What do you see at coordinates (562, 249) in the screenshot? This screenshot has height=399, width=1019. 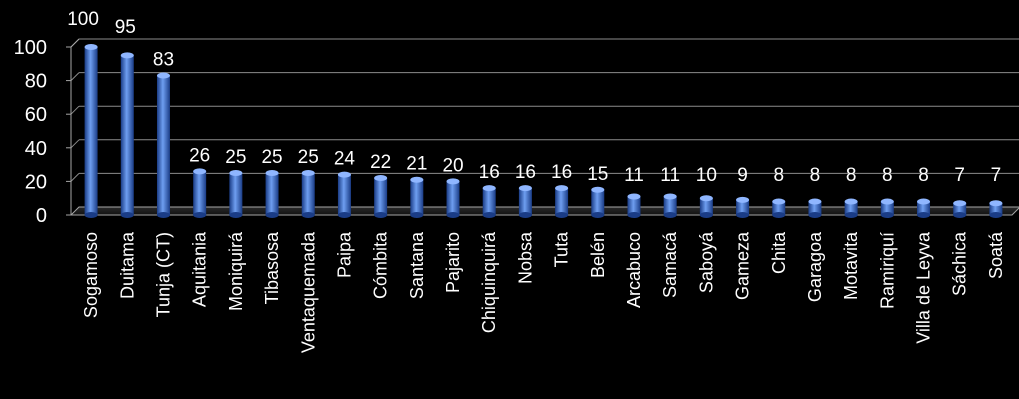 I see `x-tick-label: Tuta` at bounding box center [562, 249].